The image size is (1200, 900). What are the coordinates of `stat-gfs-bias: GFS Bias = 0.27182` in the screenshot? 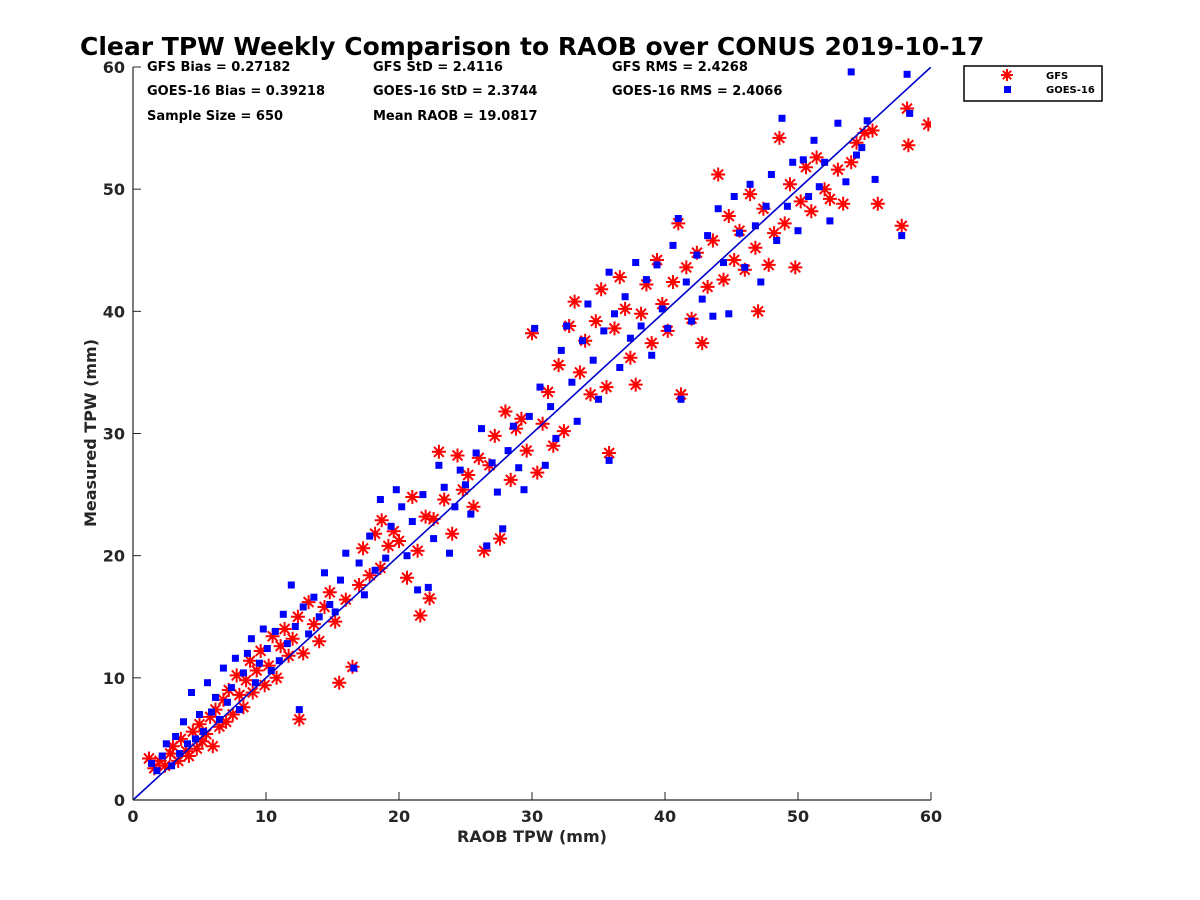 It's located at (218, 67).